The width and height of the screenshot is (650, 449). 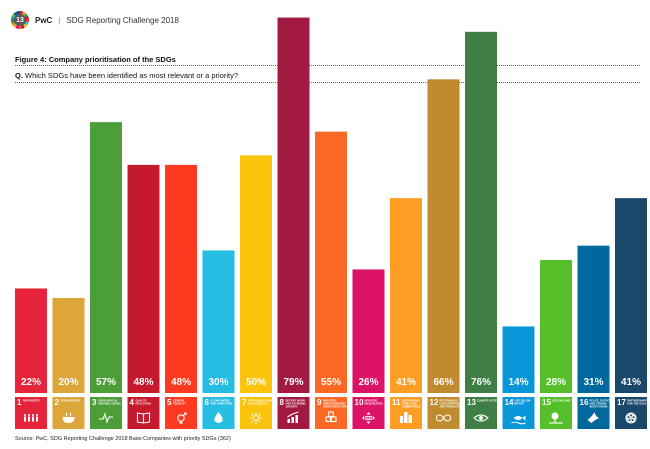 I want to click on sdg-tile-name: ZERO HUNGER, so click(x=70, y=401).